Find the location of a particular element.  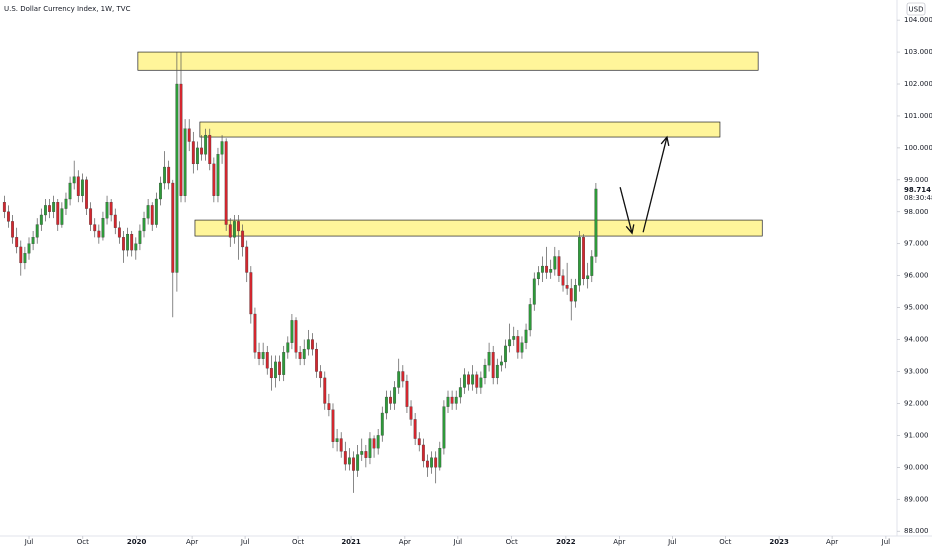

y-tick-label: 99.000 is located at coordinates (916, 180).